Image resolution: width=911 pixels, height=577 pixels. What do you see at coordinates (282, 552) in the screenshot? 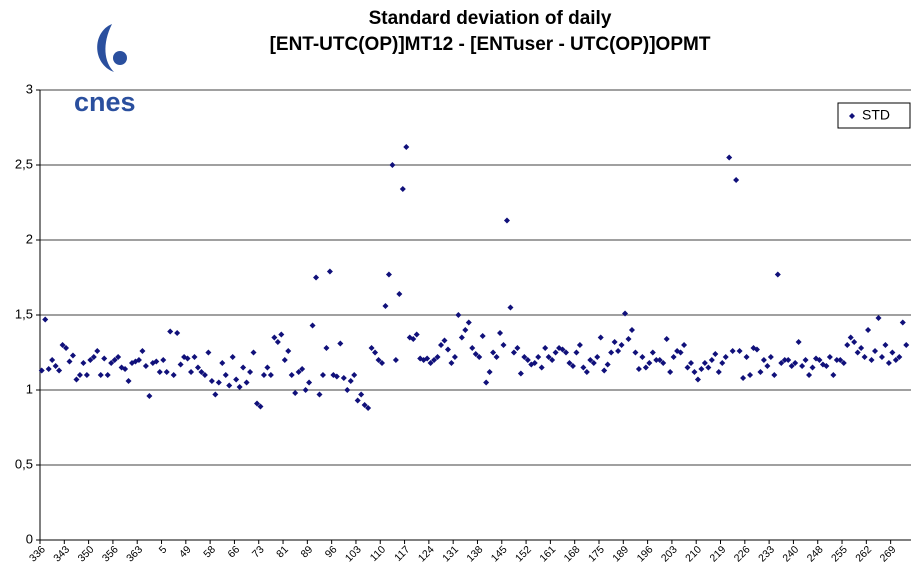
I see `x-tick-label: 81` at bounding box center [282, 552].